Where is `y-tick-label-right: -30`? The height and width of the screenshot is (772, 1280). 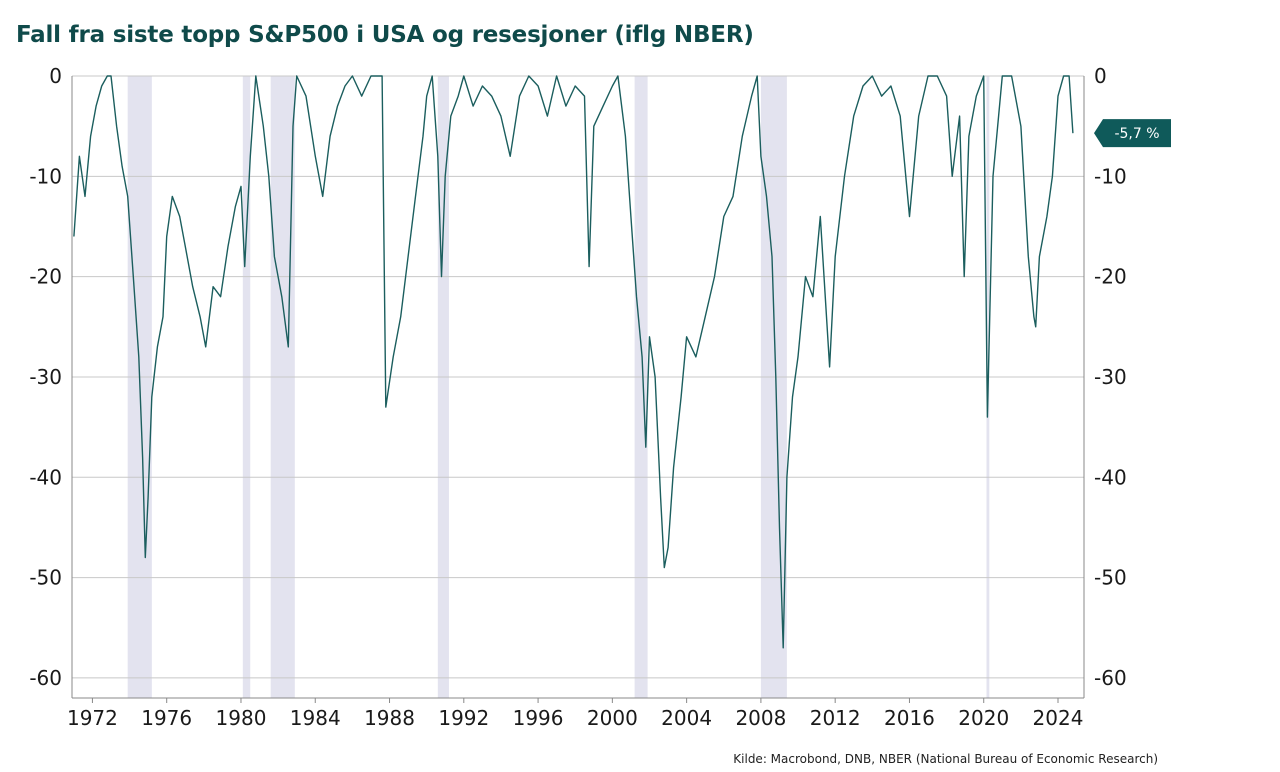
y-tick-label-right: -30 is located at coordinates (1110, 377).